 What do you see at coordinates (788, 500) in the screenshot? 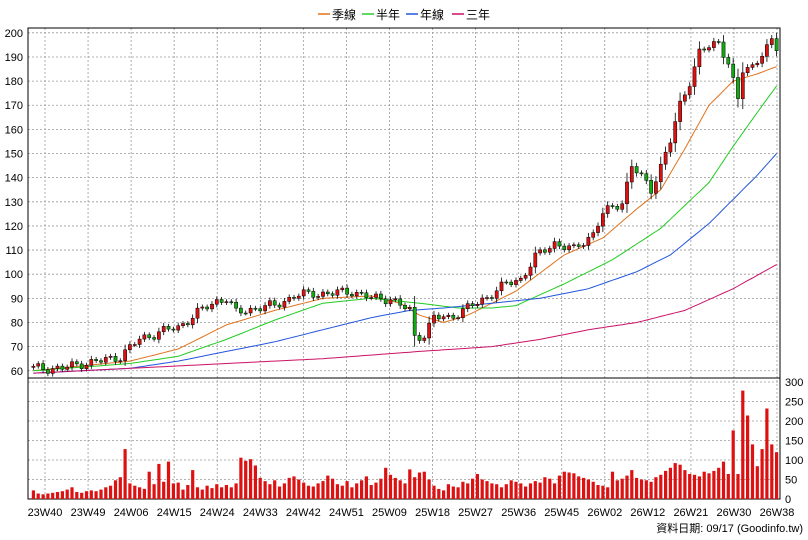
I see `volume-tick-label: 0` at bounding box center [788, 500].